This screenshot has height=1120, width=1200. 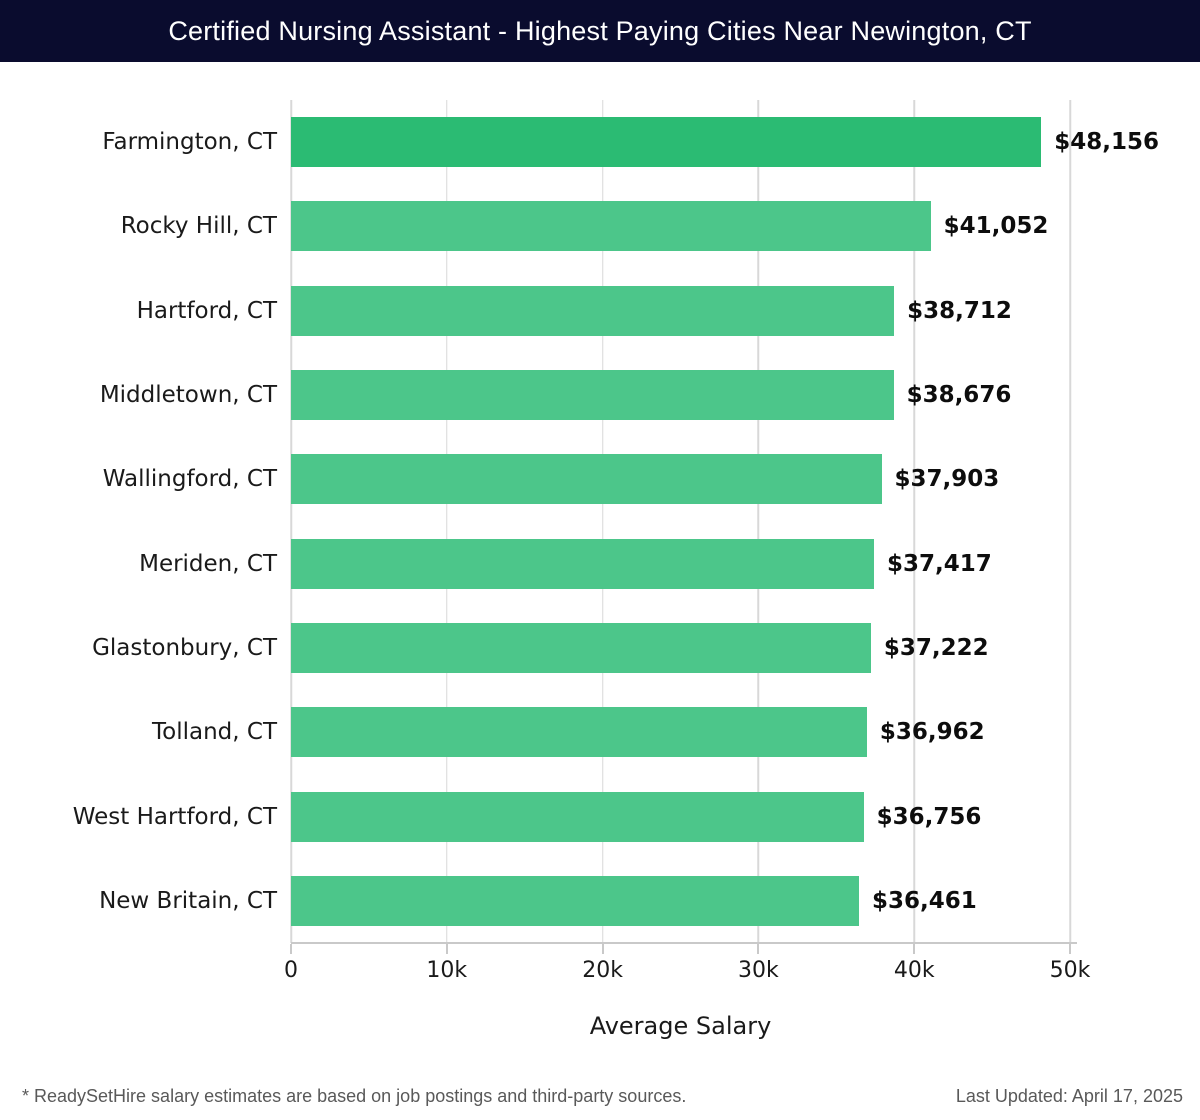 I want to click on x-tick-label: 30k, so click(x=758, y=970).